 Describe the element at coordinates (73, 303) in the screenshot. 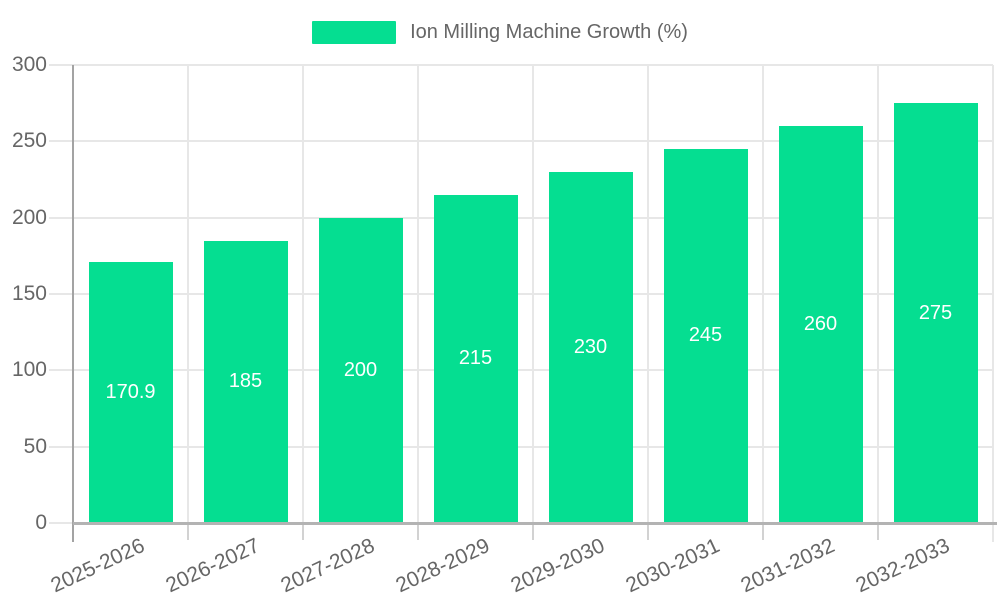

I see `y-axis-line` at that location.